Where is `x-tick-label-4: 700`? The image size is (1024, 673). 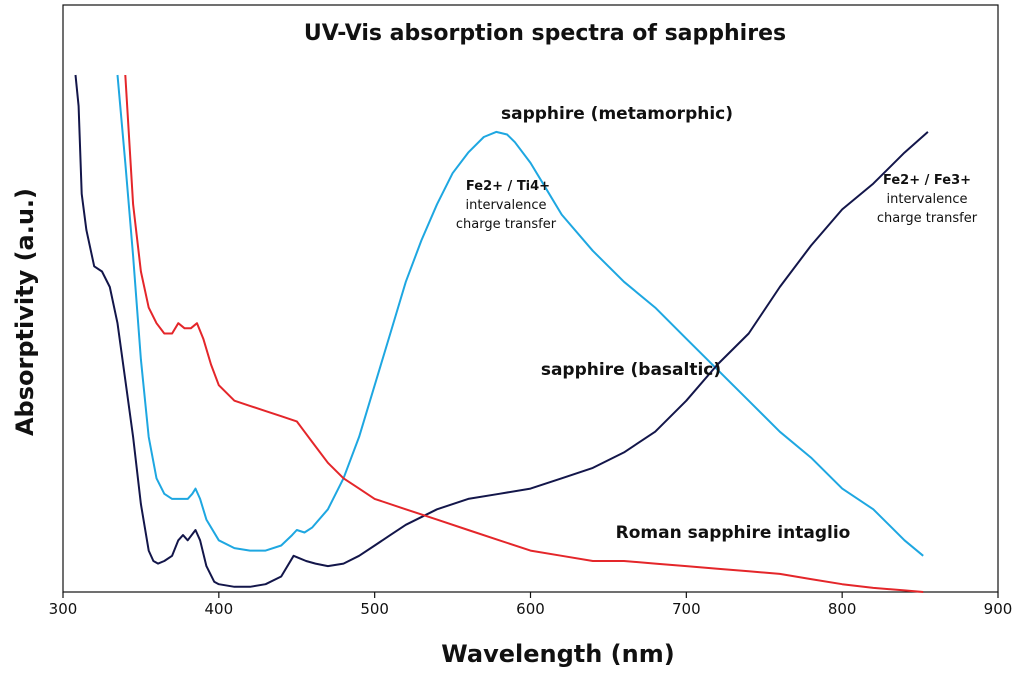
x-tick-label-4: 700 is located at coordinates (686, 609).